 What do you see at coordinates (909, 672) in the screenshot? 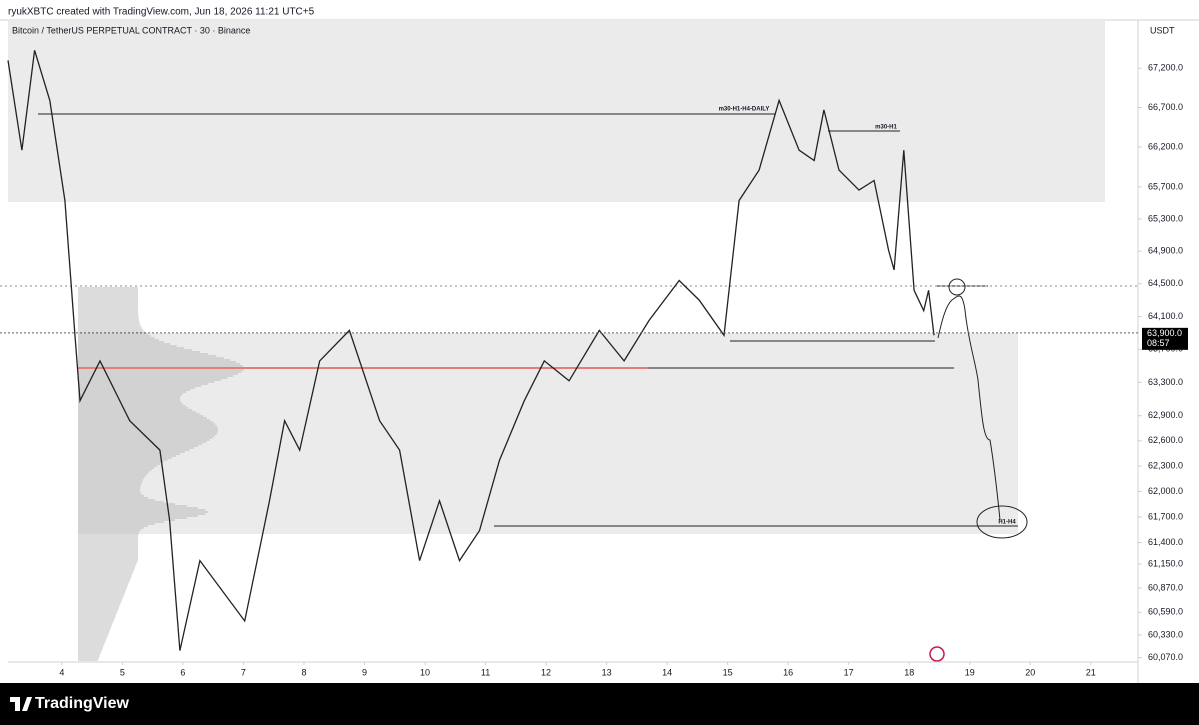
I see `x-tick-label: 18` at bounding box center [909, 672].